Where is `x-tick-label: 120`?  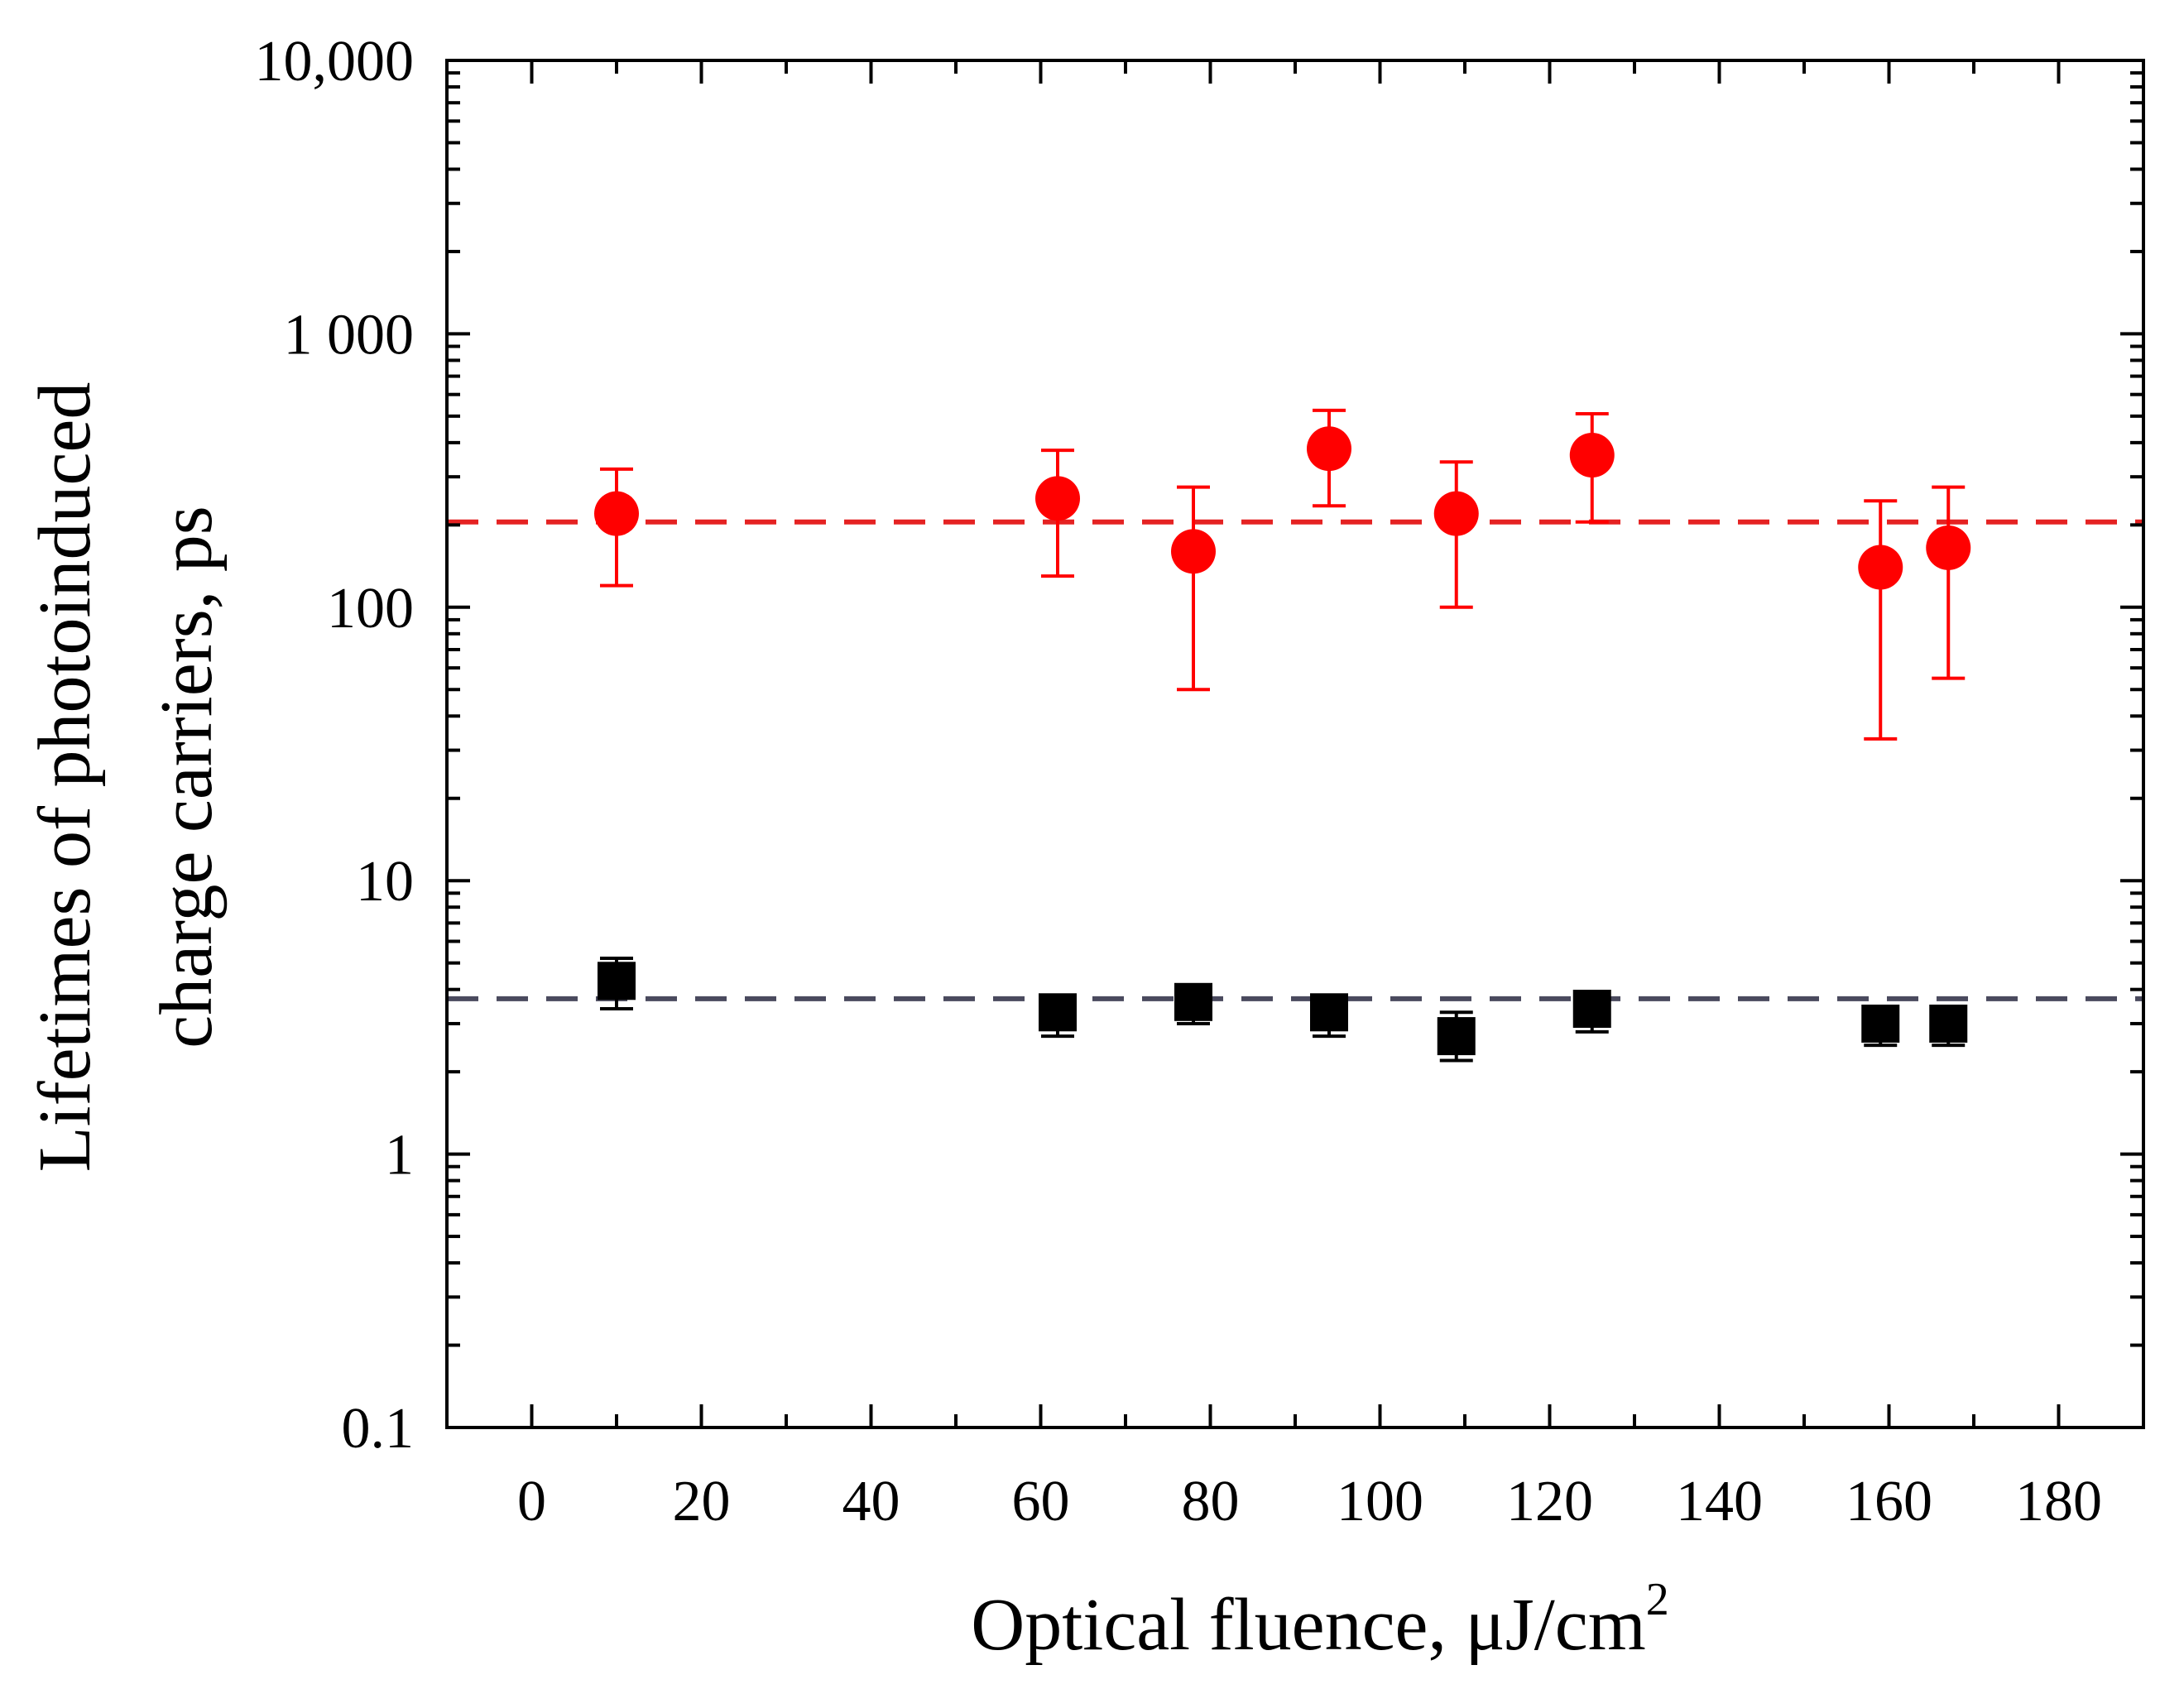 x-tick-label: 120 is located at coordinates (1549, 1501).